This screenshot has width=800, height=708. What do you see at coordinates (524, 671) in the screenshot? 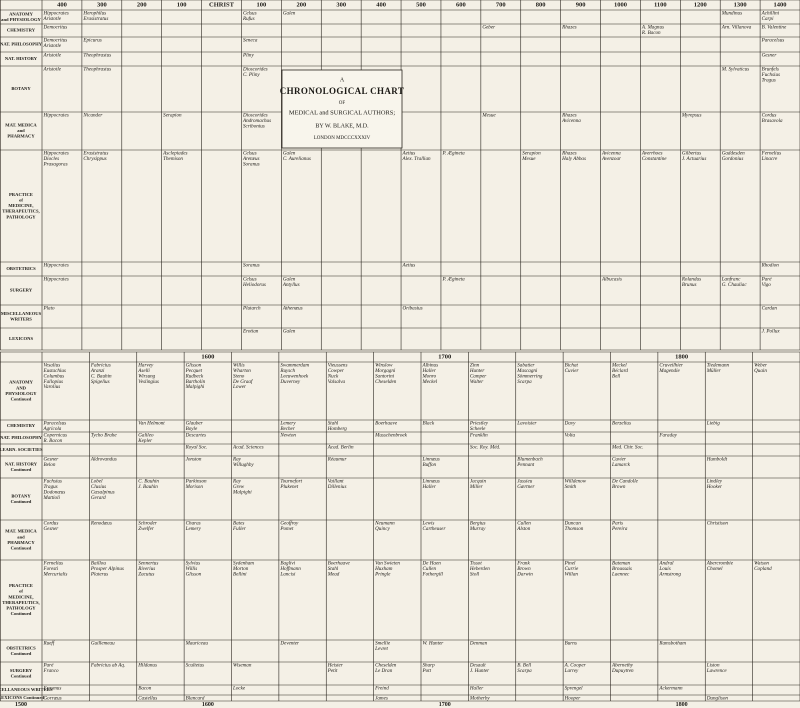
I see `author-name: Scarpa` at bounding box center [524, 671].